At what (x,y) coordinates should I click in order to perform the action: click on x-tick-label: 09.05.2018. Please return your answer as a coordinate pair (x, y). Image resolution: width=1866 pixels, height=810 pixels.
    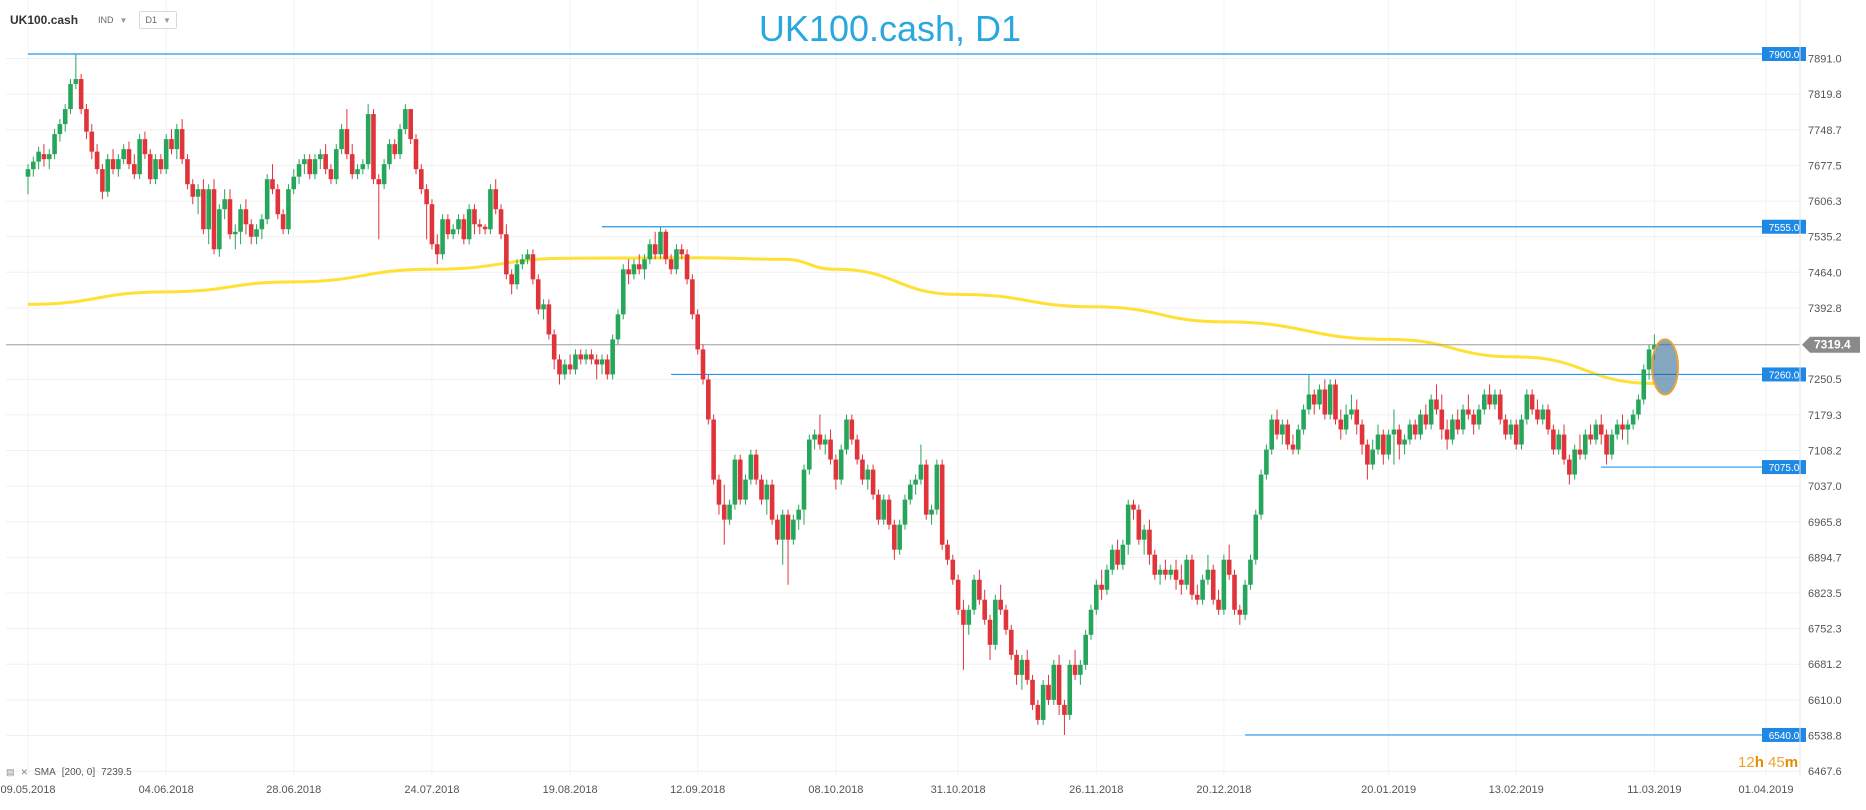
    Looking at the image, I should click on (27, 790).